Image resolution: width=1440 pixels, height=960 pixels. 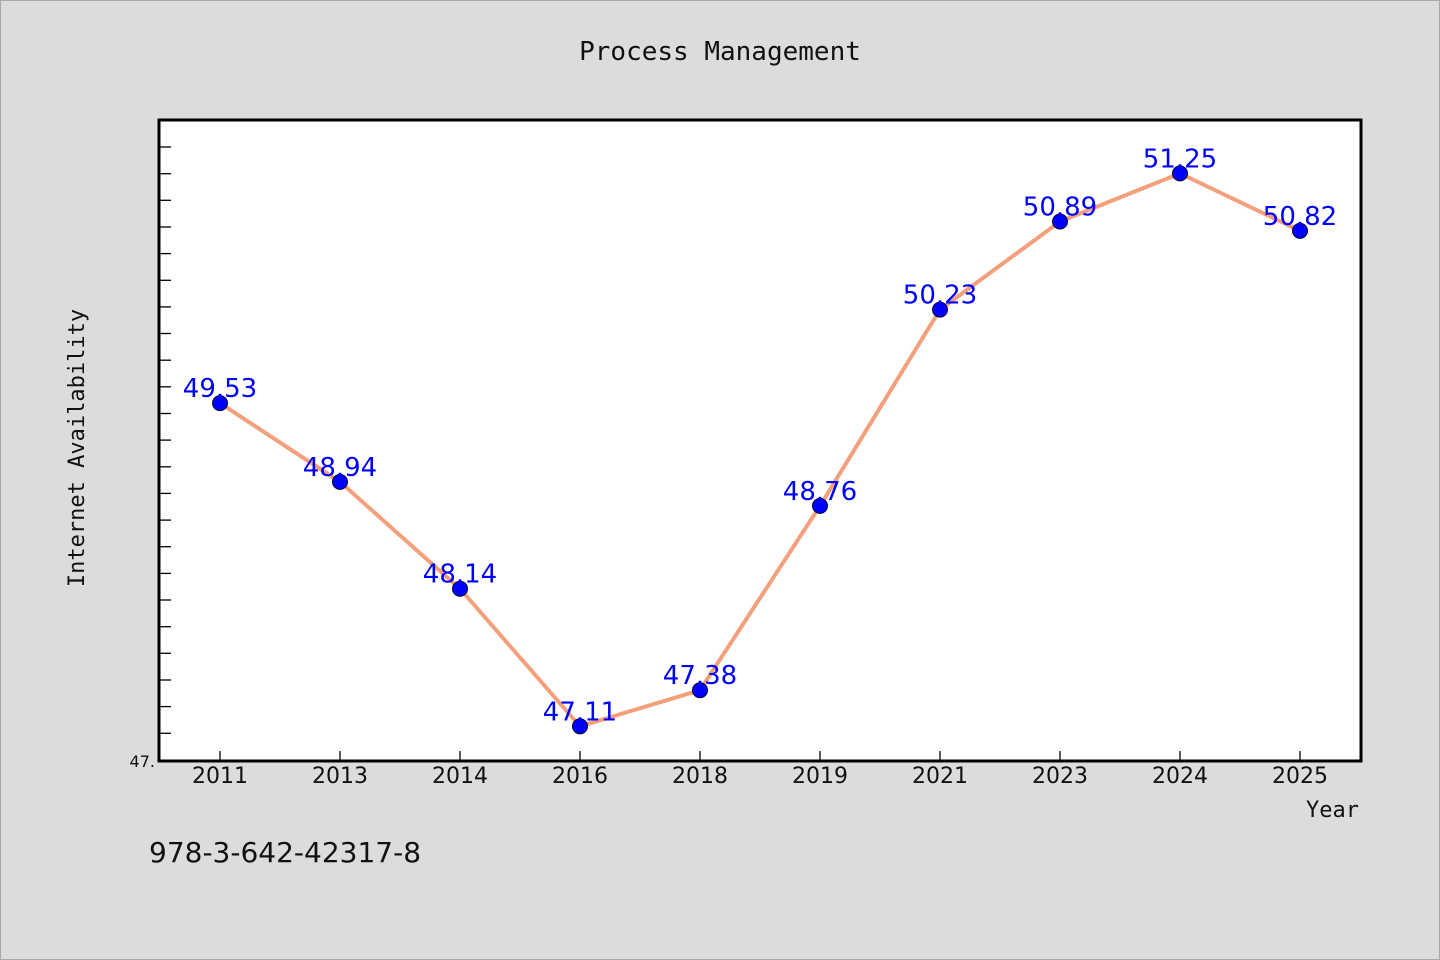 I want to click on x-tick-label: 2024, so click(x=1180, y=776).